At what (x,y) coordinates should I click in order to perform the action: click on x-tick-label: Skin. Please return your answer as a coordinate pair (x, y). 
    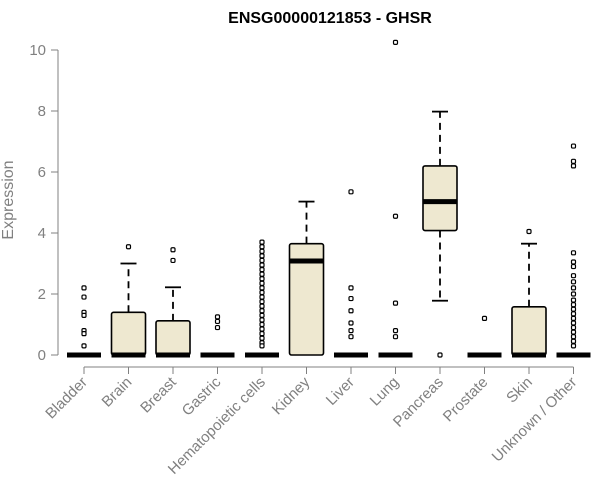
    Looking at the image, I should click on (519, 390).